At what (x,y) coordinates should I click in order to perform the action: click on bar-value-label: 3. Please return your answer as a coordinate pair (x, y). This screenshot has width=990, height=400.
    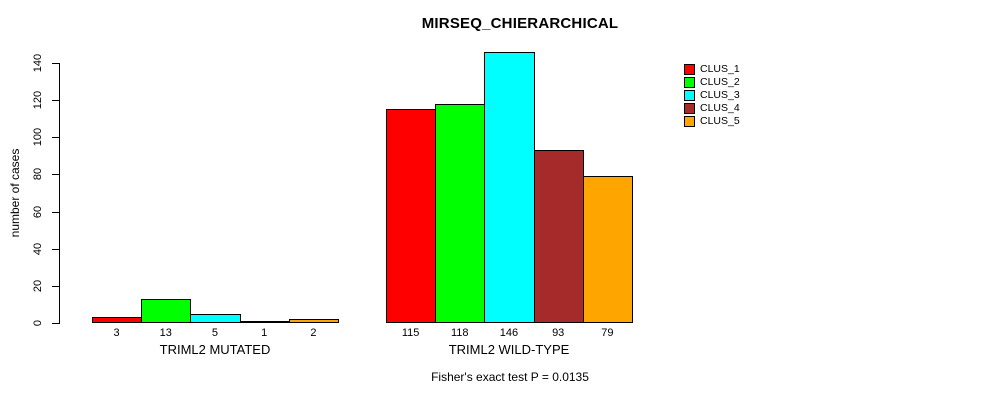
    Looking at the image, I should click on (116, 333).